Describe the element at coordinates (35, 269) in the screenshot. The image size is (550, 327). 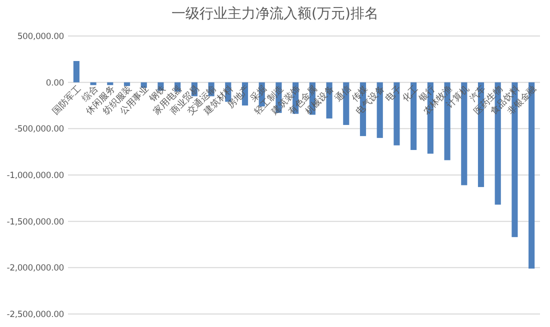
I see `y-tick-label: -2,000,000.00` at that location.